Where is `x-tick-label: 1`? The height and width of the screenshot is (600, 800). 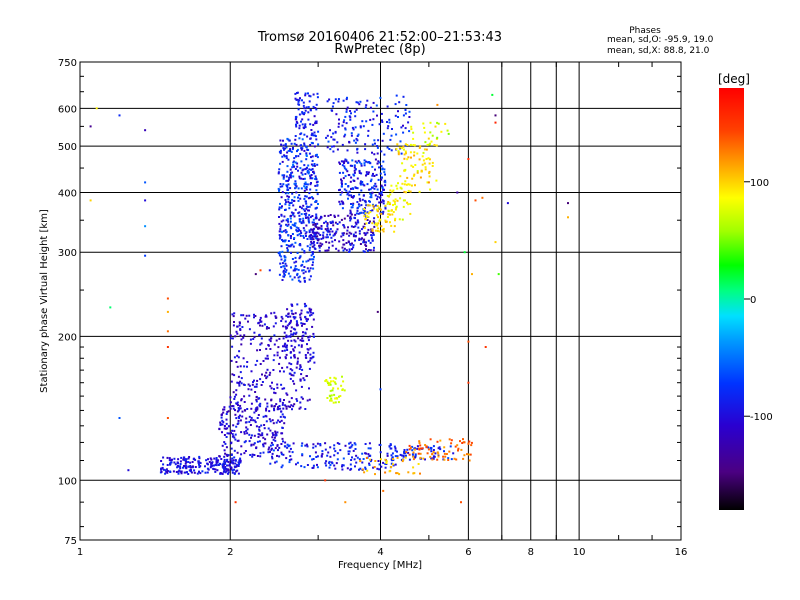 x-tick-label: 1 is located at coordinates (80, 552).